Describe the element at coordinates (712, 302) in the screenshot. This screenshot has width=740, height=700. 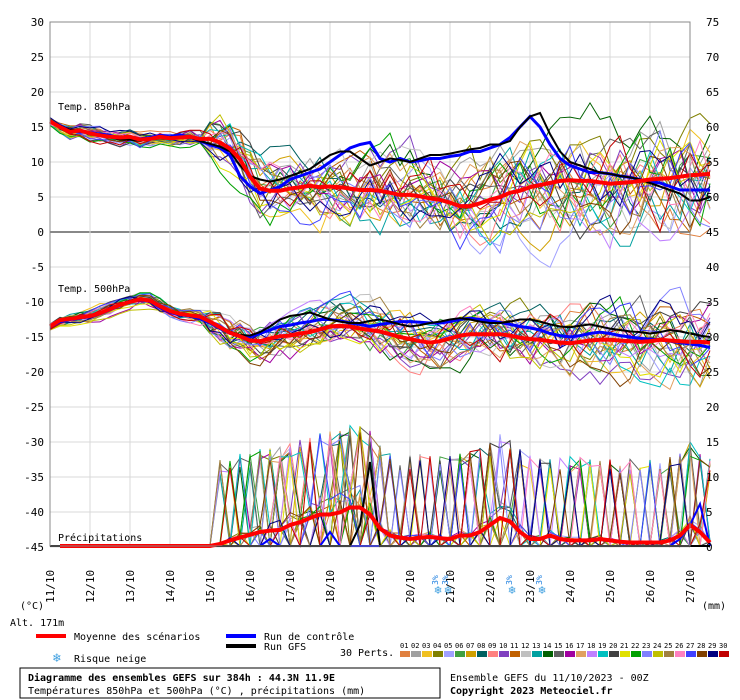
I see `y-right-tick-label: 35` at that location.